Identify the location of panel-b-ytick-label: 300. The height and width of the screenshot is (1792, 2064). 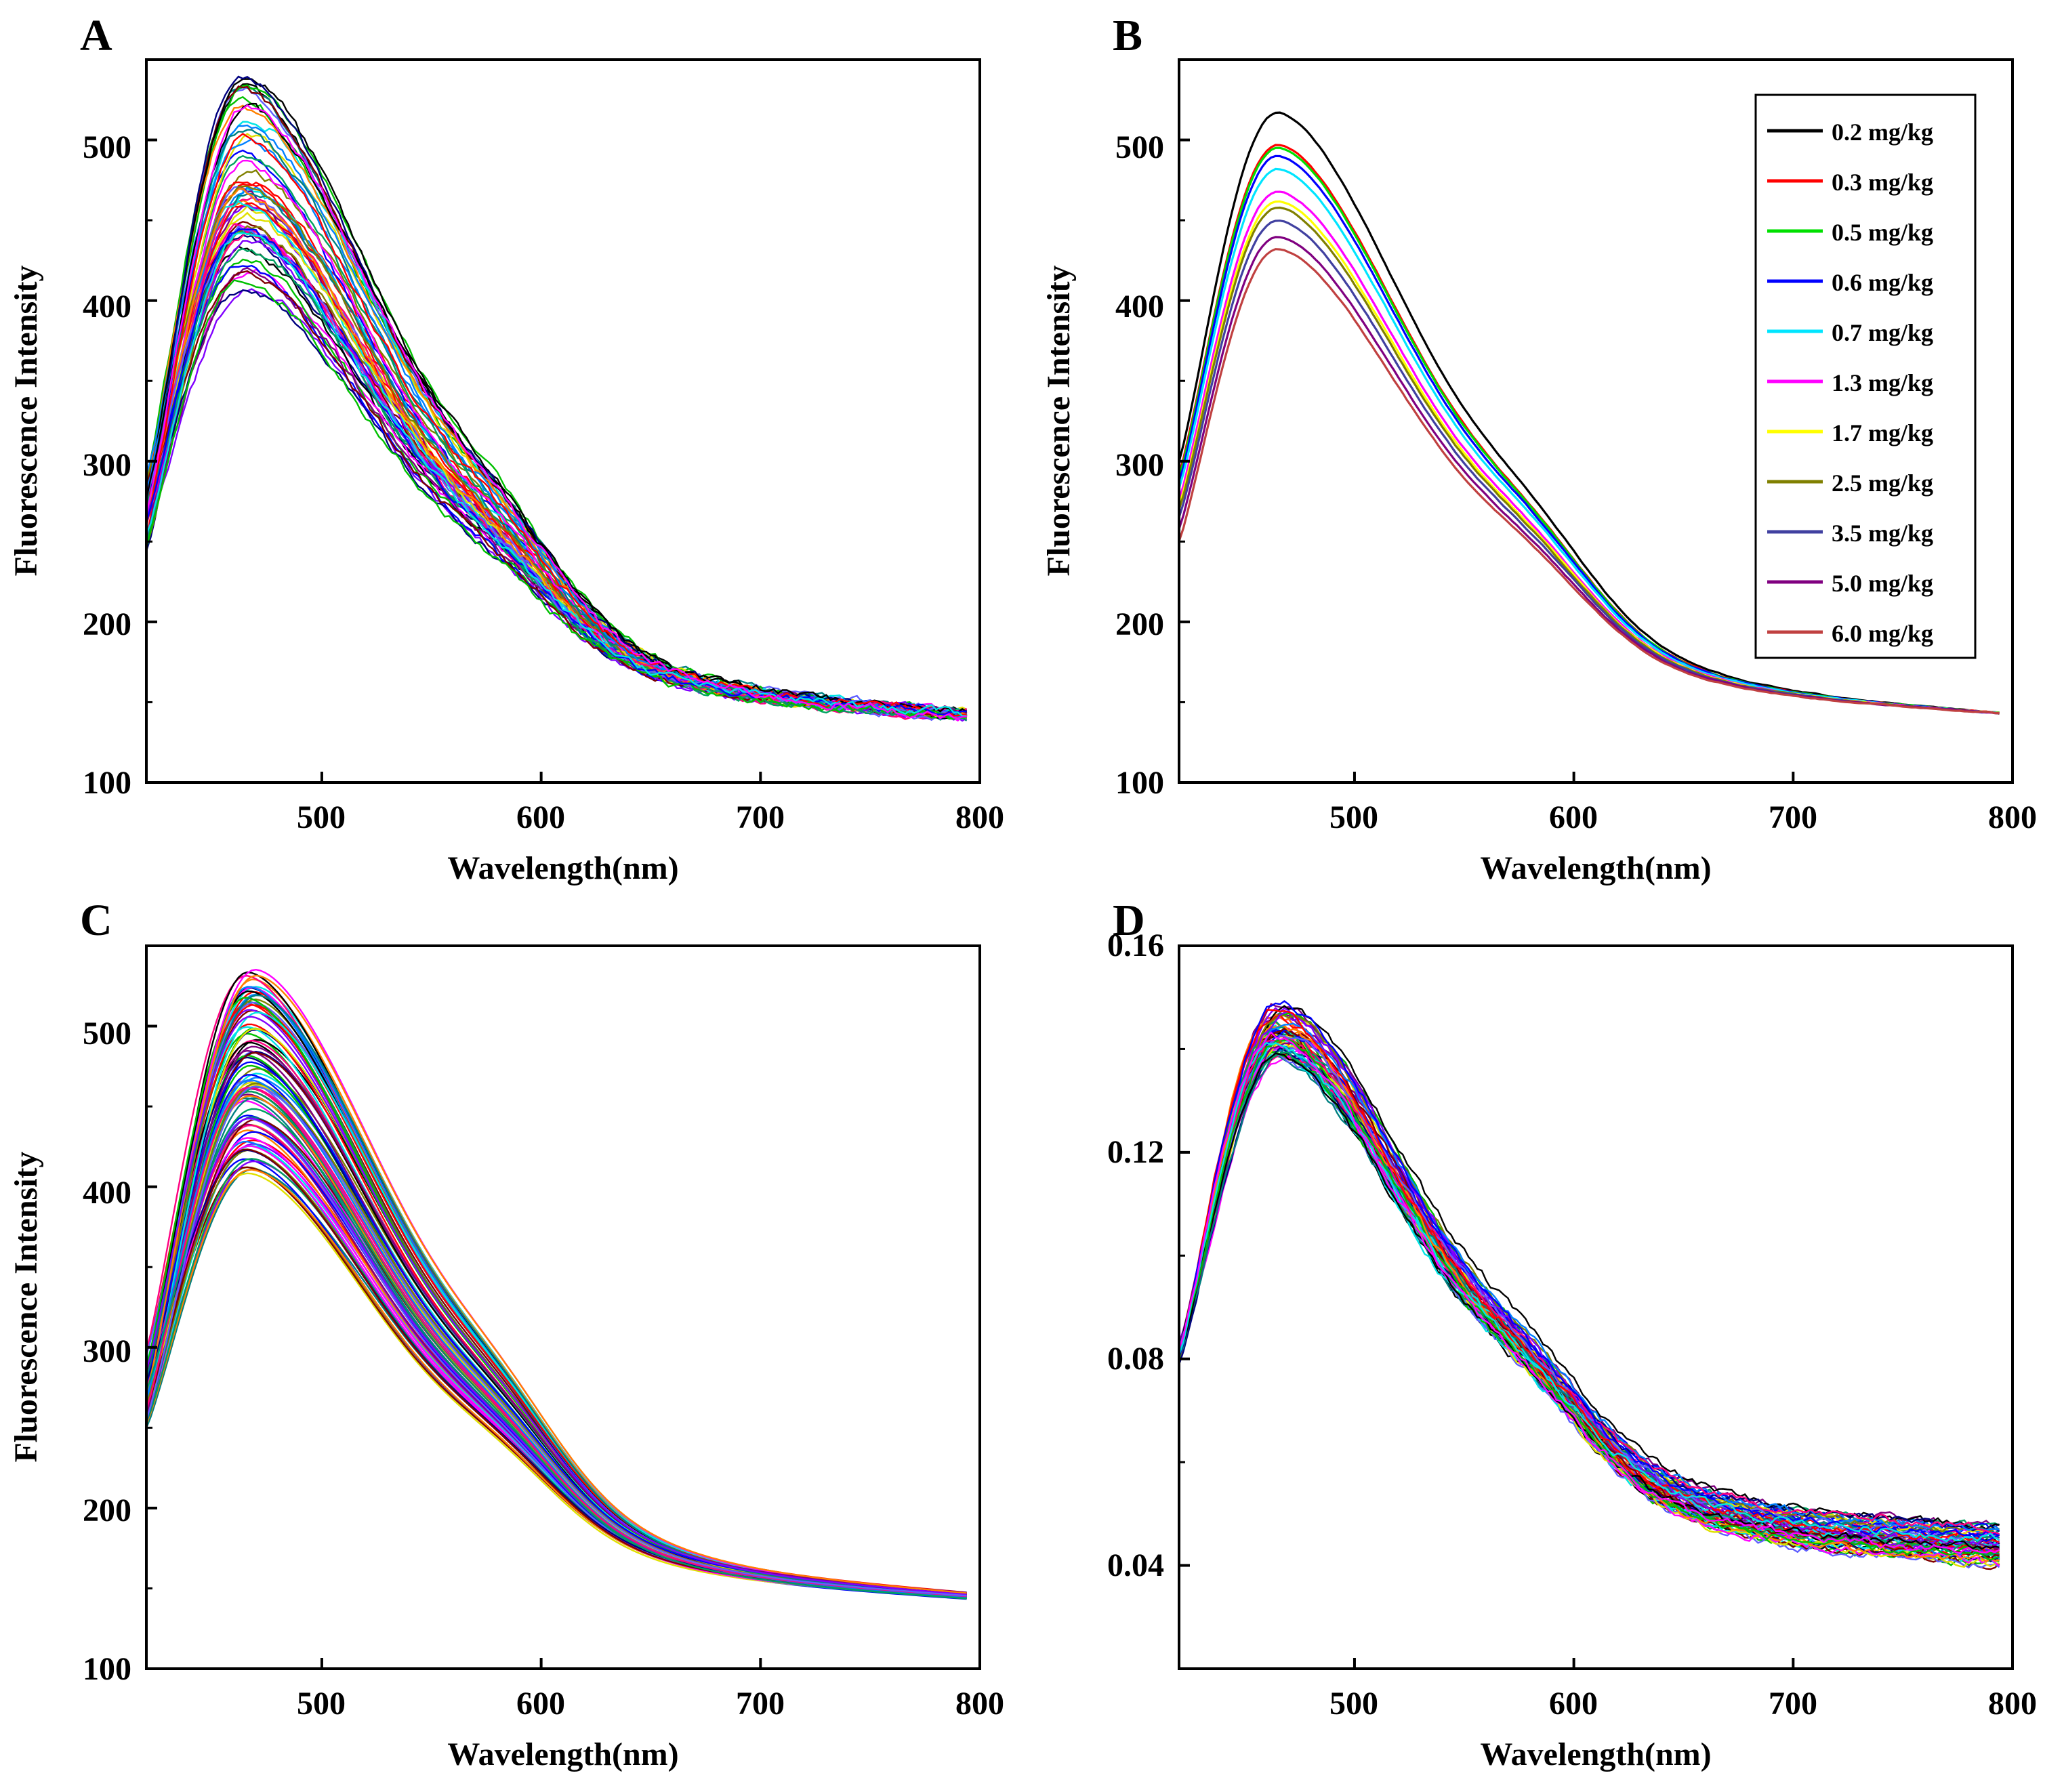
(1139, 465).